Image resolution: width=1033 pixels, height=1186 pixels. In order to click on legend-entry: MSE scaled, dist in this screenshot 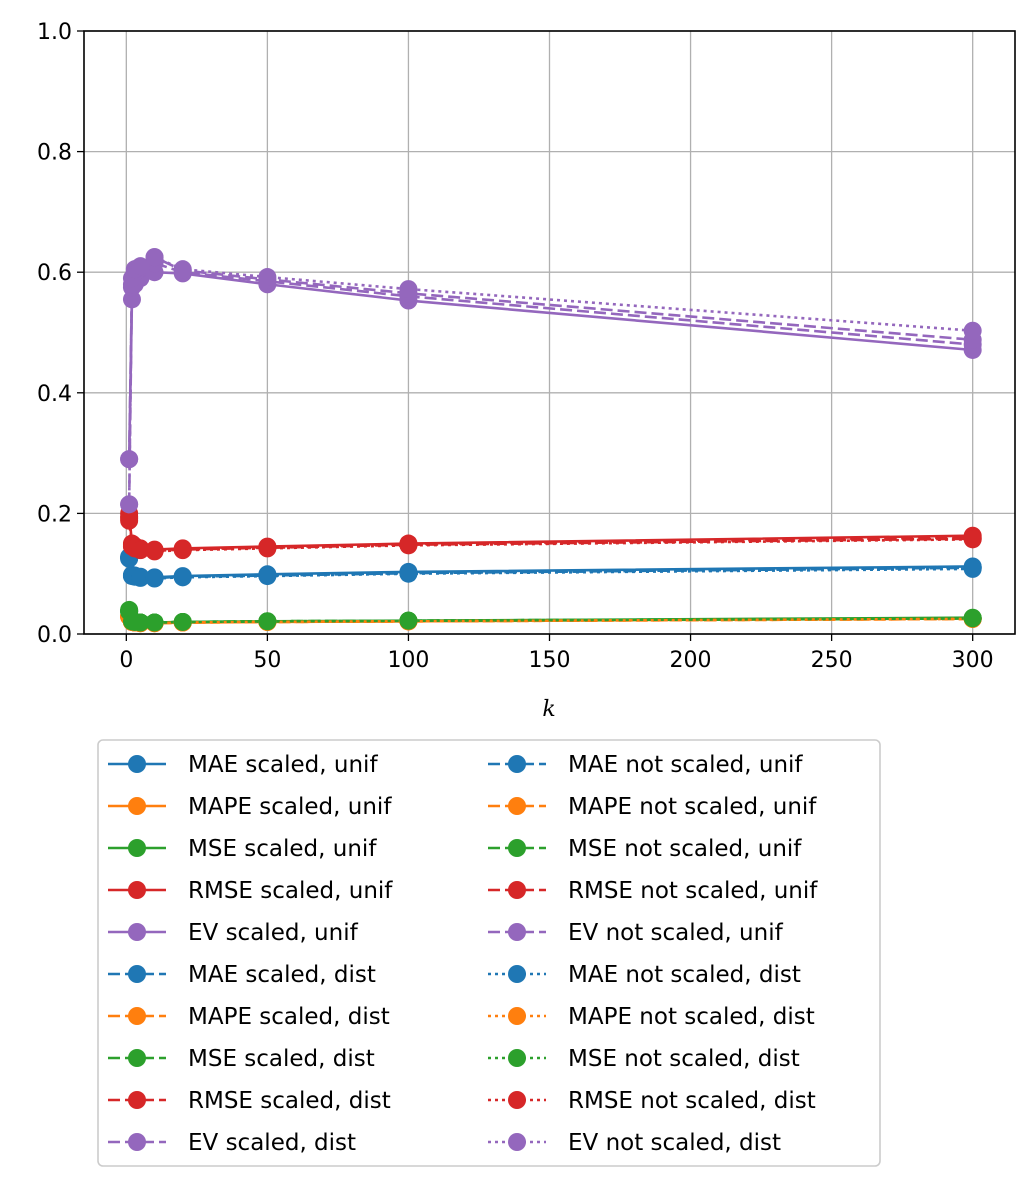, I will do `click(241, 1059)`.